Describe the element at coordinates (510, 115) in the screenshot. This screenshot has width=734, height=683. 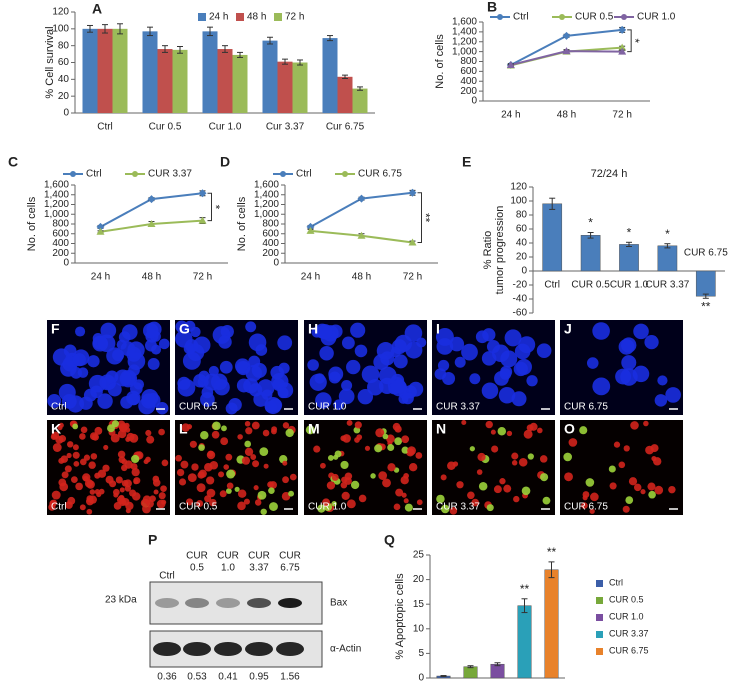
I see `x-tick-label: 24 h` at that location.